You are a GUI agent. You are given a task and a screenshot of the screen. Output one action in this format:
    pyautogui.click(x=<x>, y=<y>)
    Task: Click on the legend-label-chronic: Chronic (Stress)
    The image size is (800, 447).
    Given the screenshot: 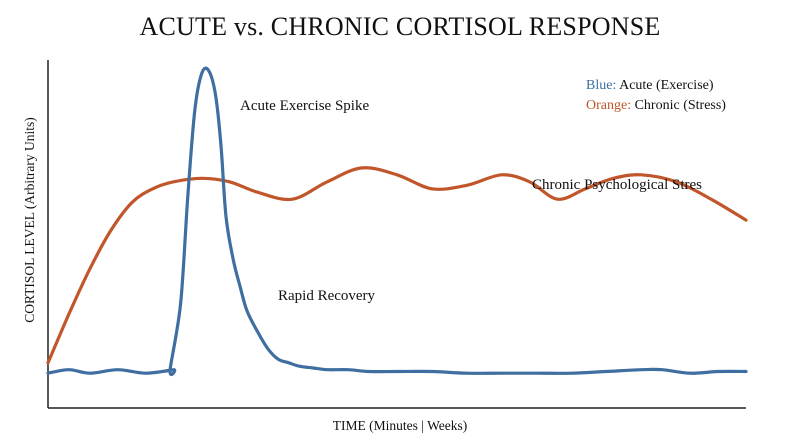 What is the action you would take?
    pyautogui.click(x=680, y=105)
    